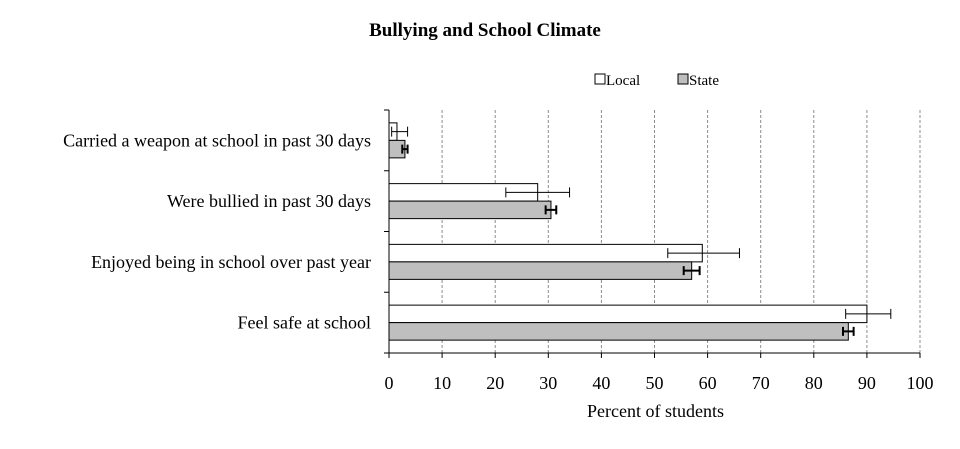  I want to click on x-tick-label: 20, so click(495, 383).